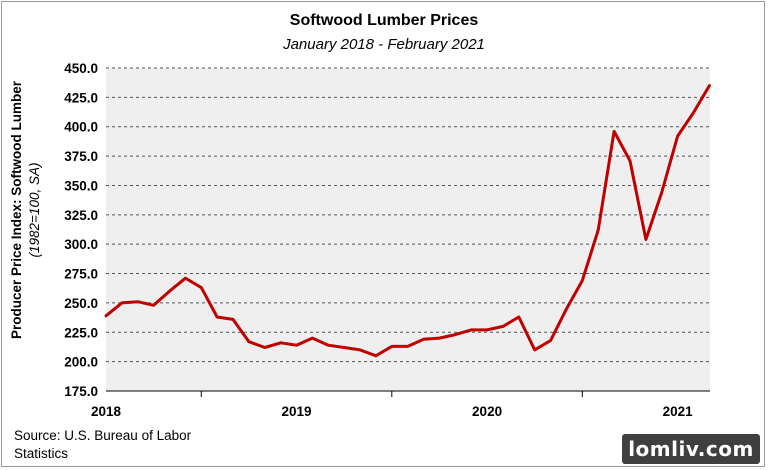 Image resolution: width=768 pixels, height=470 pixels. What do you see at coordinates (384, 20) in the screenshot?
I see `chart-title: Softwood Lumber Prices` at bounding box center [384, 20].